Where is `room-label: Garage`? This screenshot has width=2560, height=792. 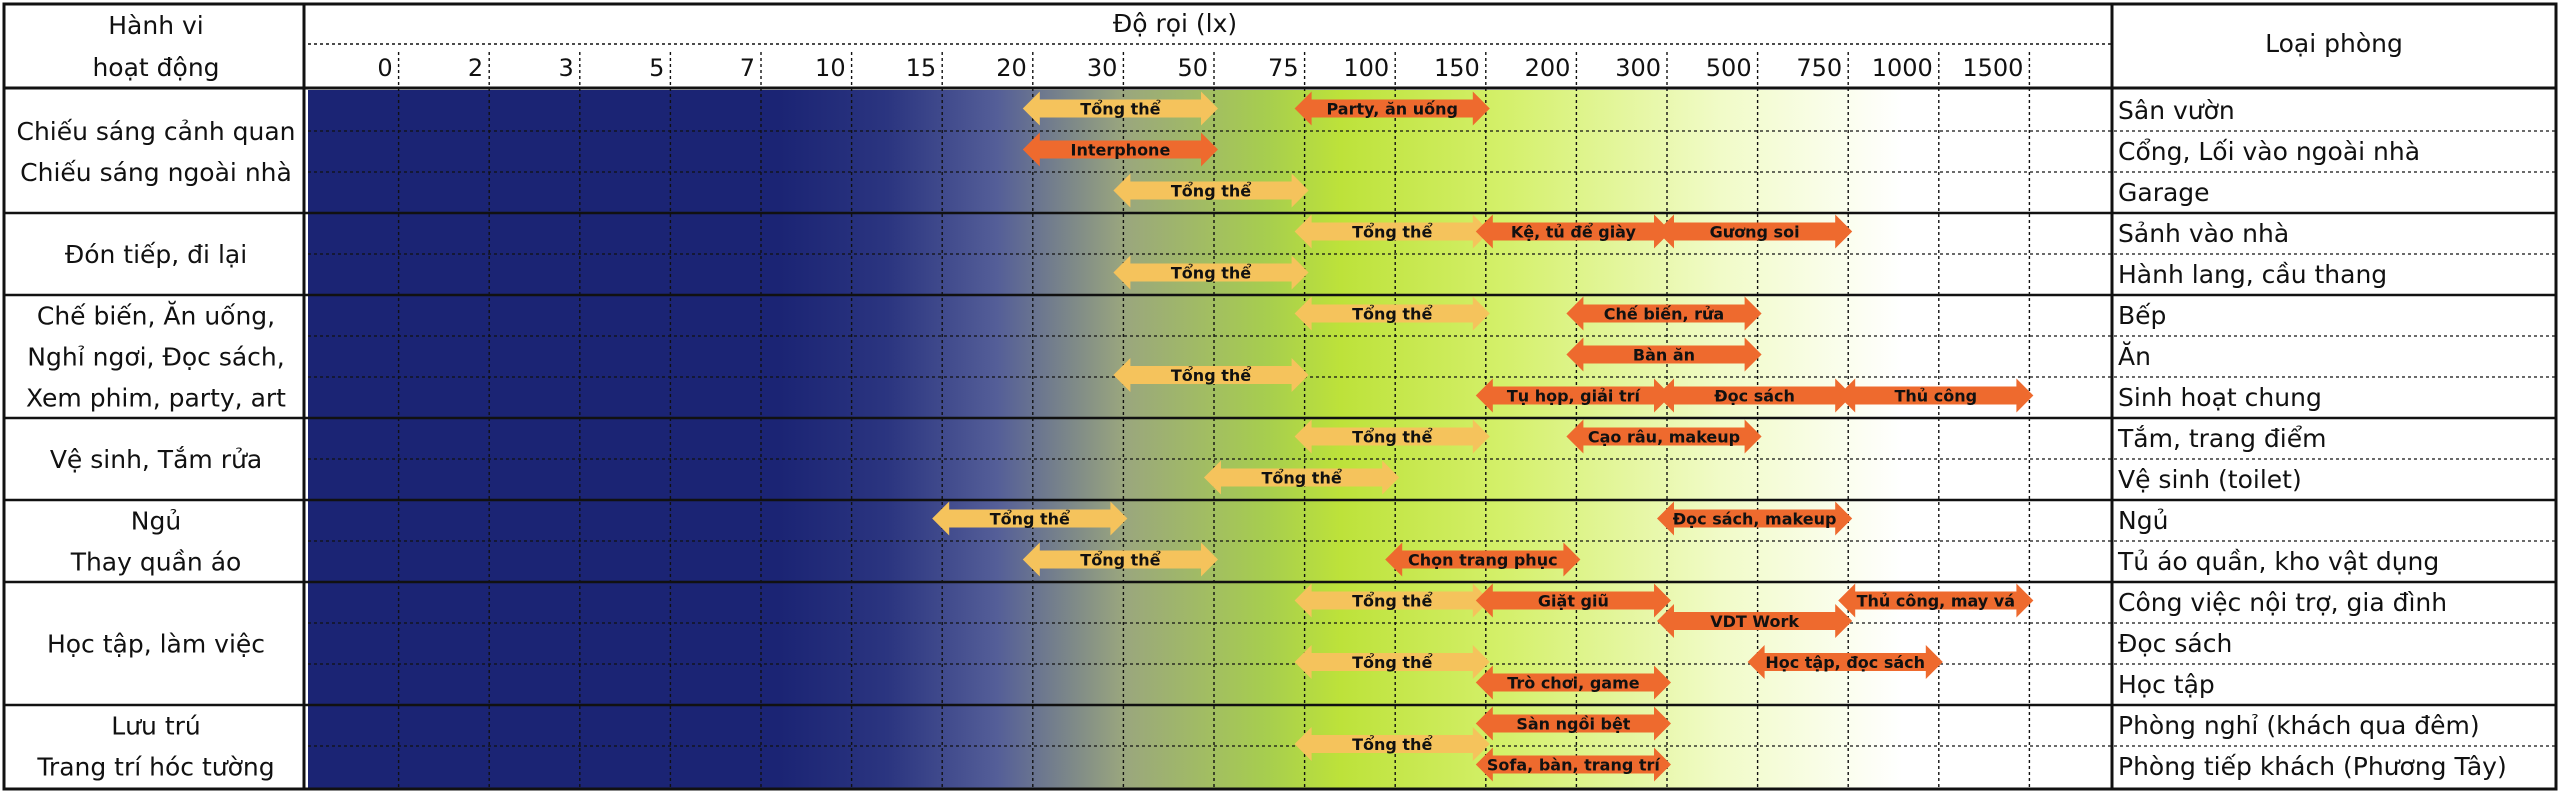 room-label: Garage is located at coordinates (2164, 192).